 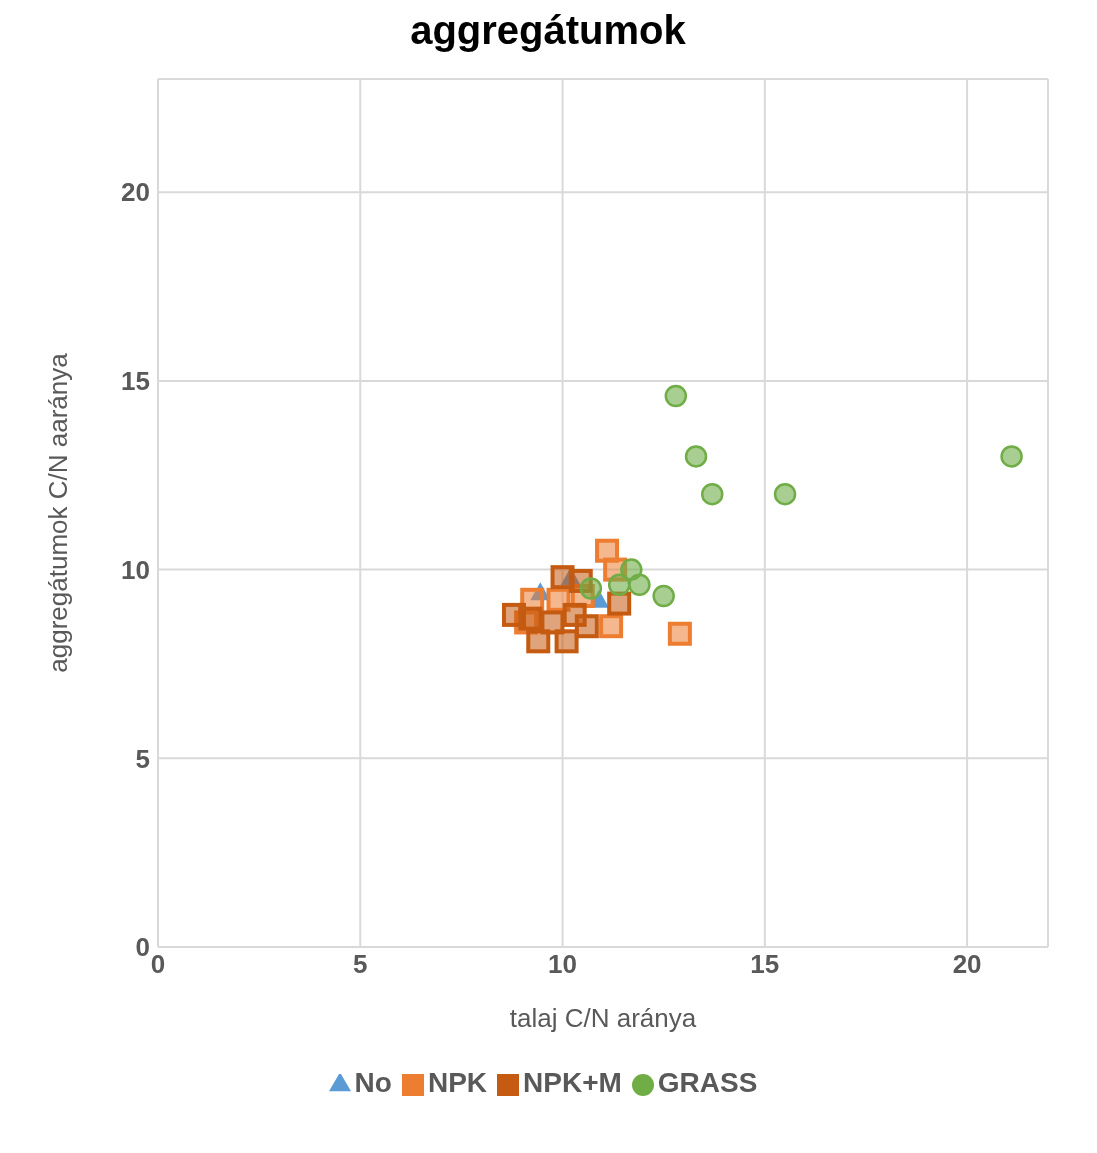 What do you see at coordinates (548, 30) in the screenshot?
I see `chart-title: aggregátumok` at bounding box center [548, 30].